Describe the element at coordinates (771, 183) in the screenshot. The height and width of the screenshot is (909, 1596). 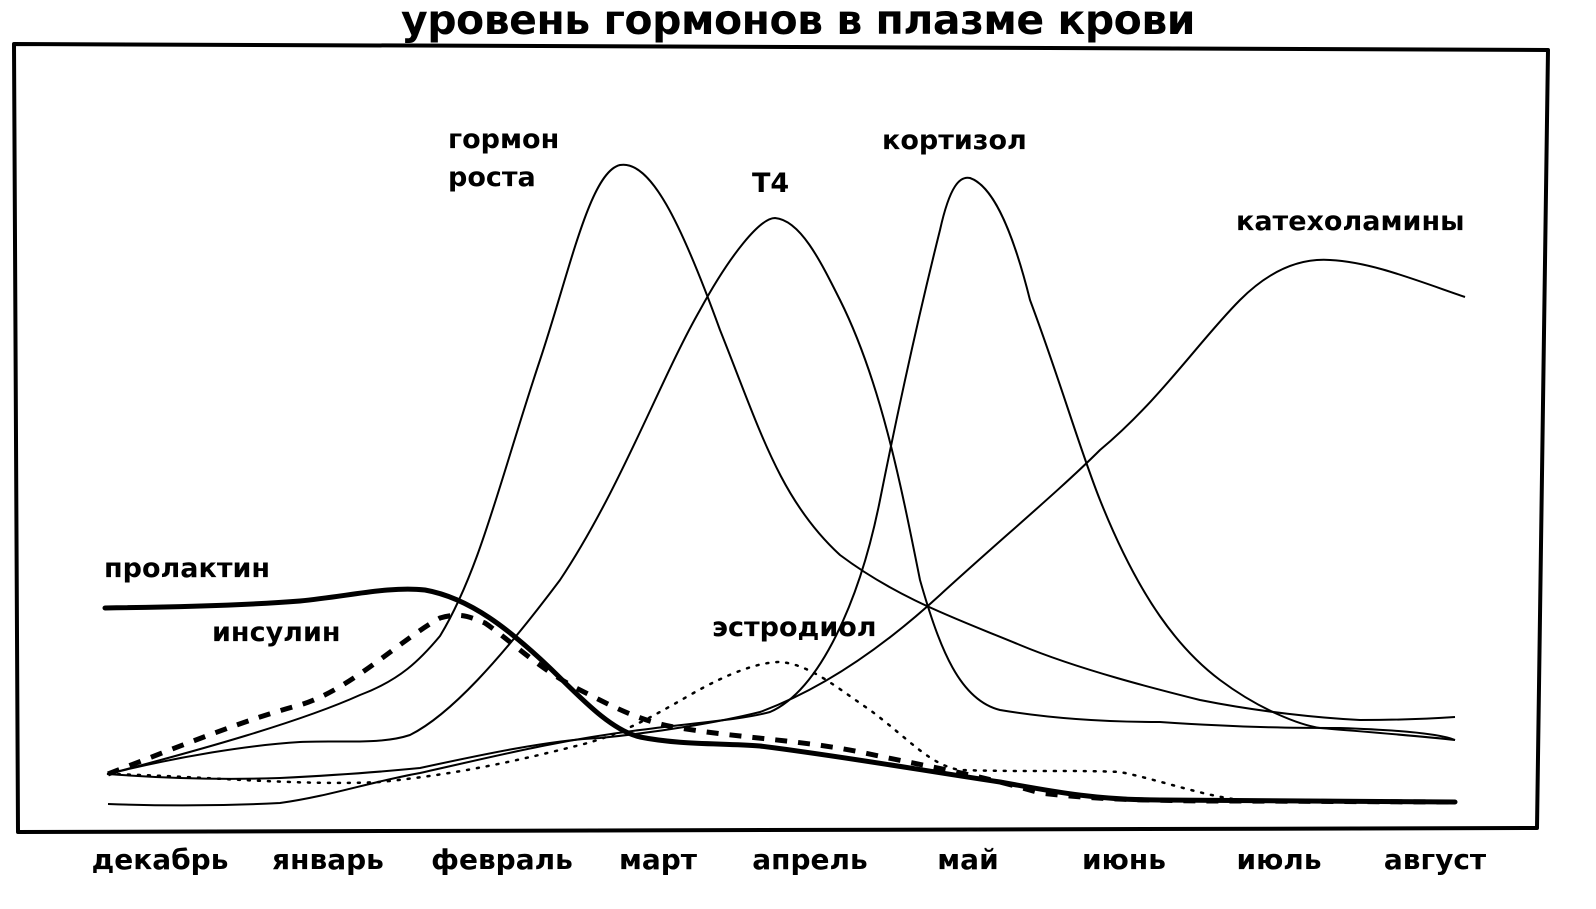
I see `label-t4: Т4` at that location.